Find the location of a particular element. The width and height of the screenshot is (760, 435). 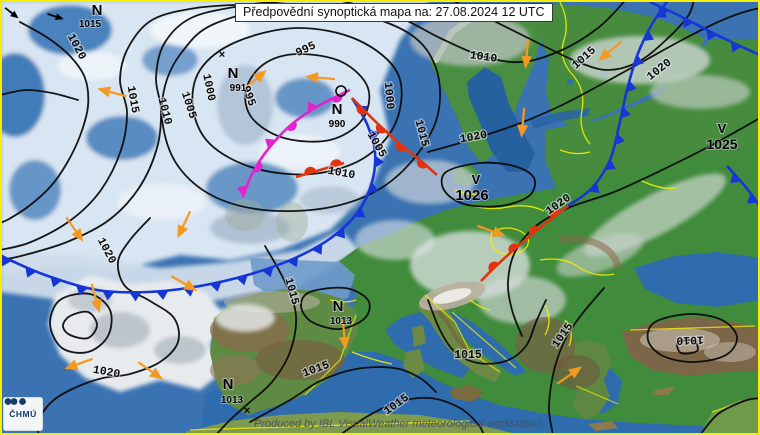

svg-text: 990 is located at coordinates (337, 124).